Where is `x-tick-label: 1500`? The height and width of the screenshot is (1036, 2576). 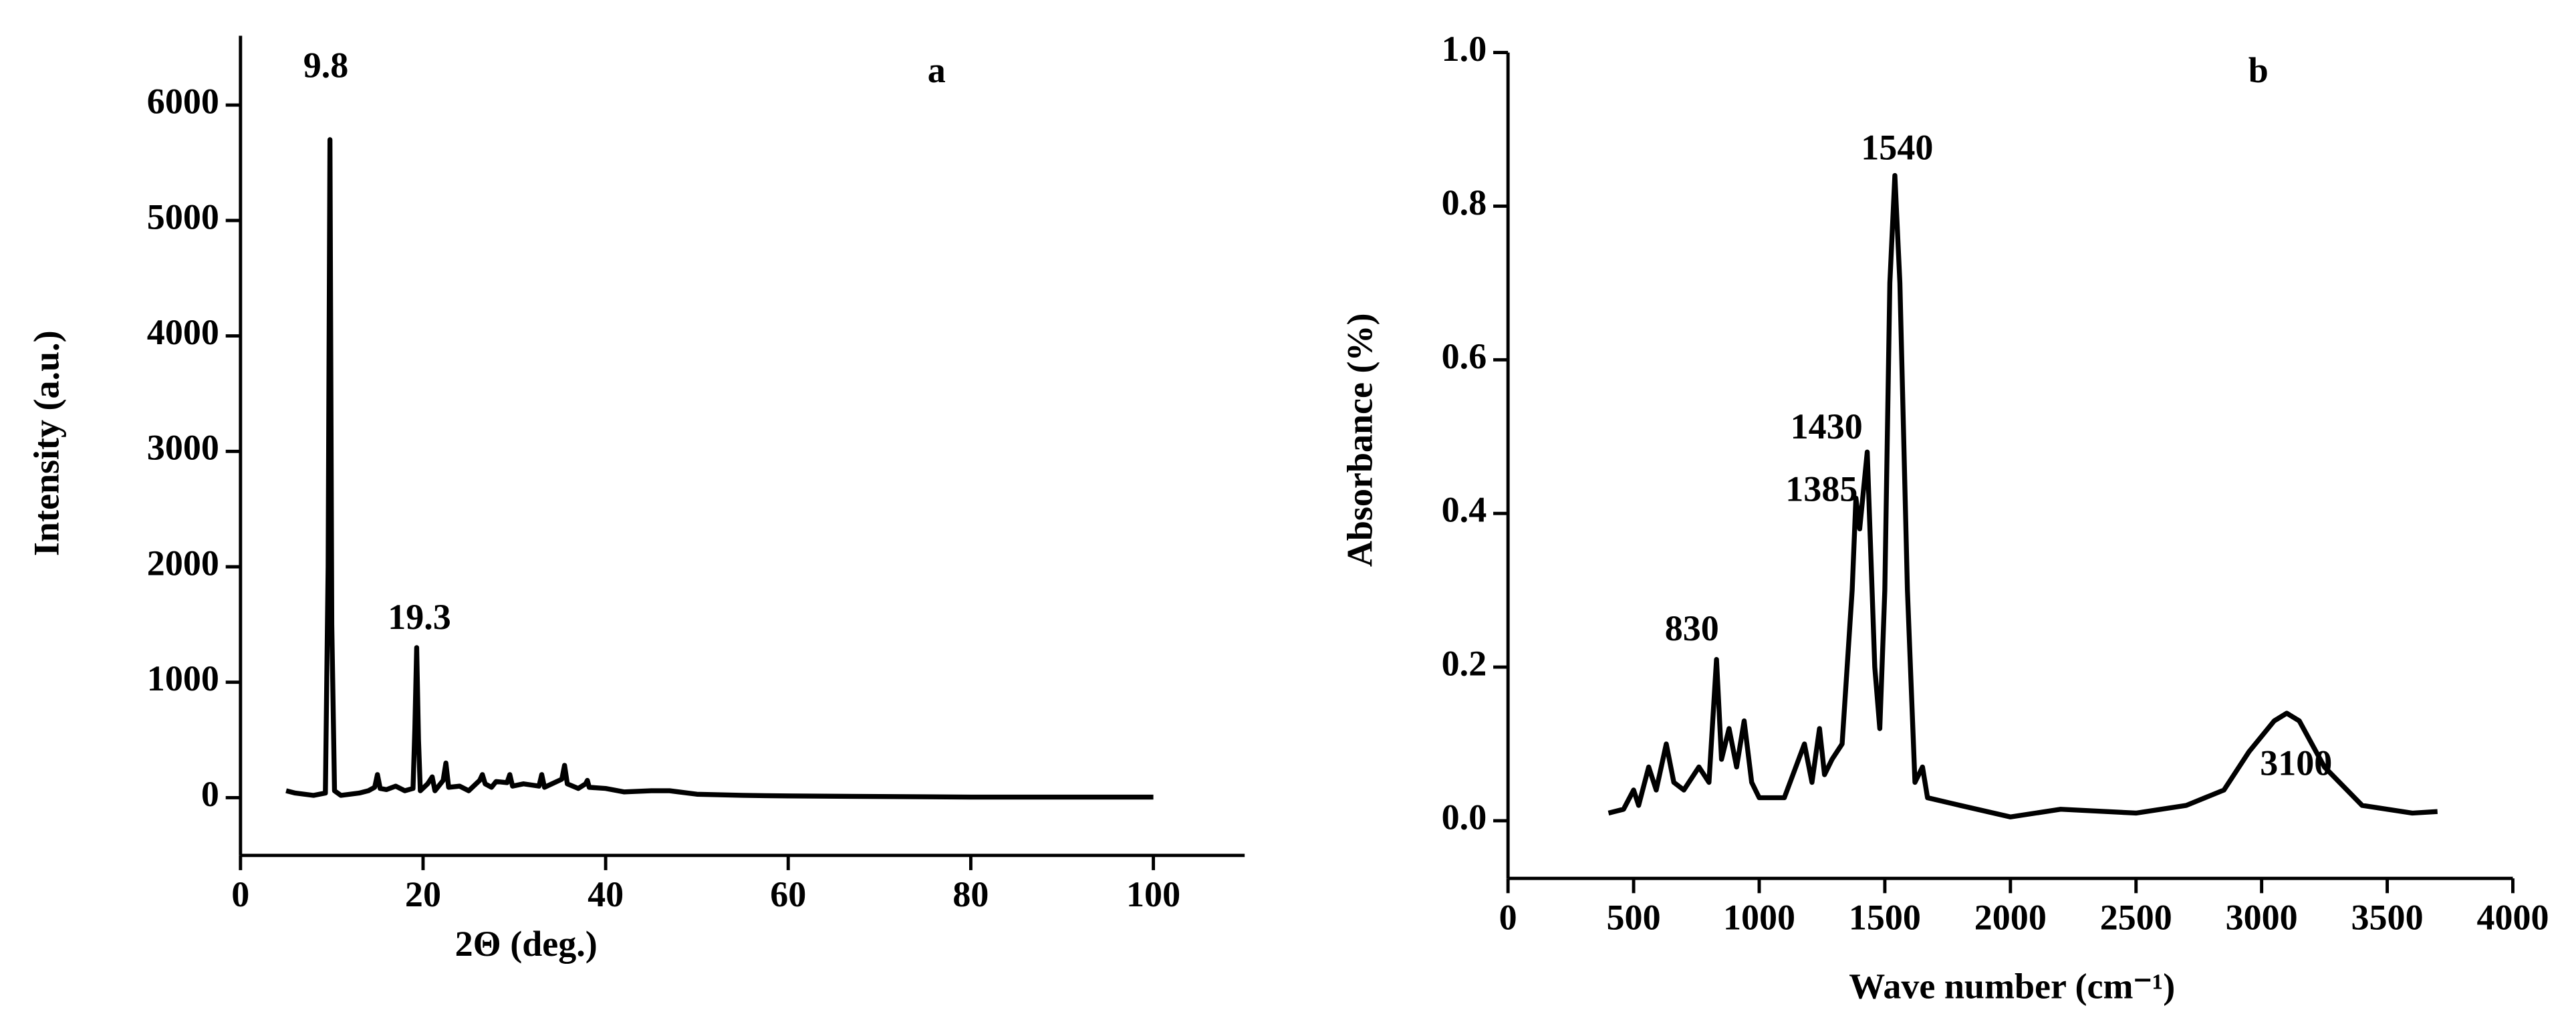 x-tick-label: 1500 is located at coordinates (1885, 917).